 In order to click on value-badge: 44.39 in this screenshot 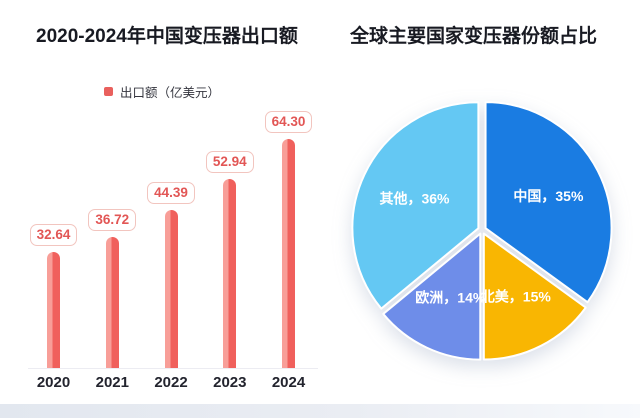, I will do `click(171, 193)`.